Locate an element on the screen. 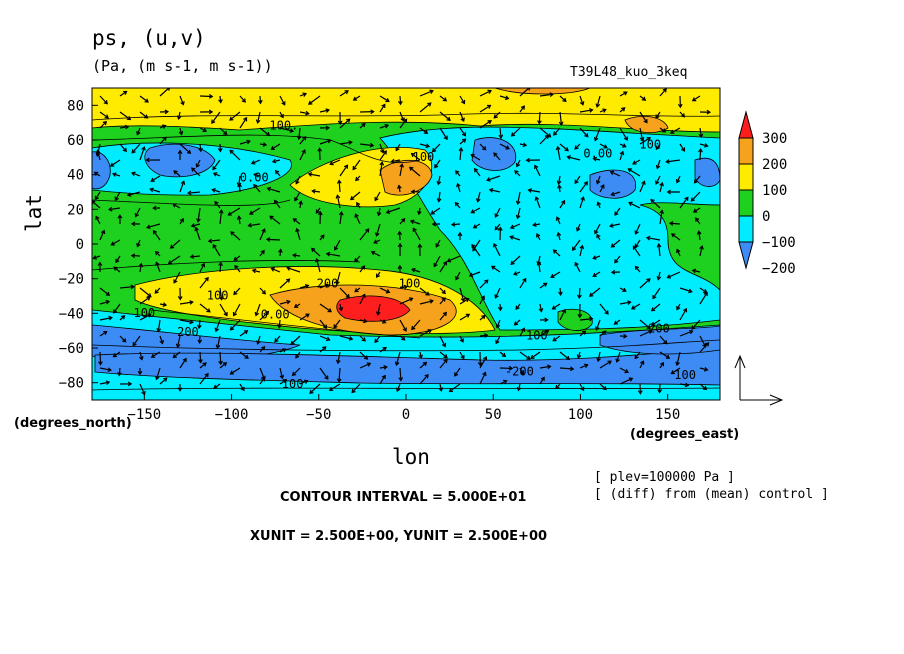 This screenshot has height=654, width=904. x-tick-label: −150 is located at coordinates (144, 415).